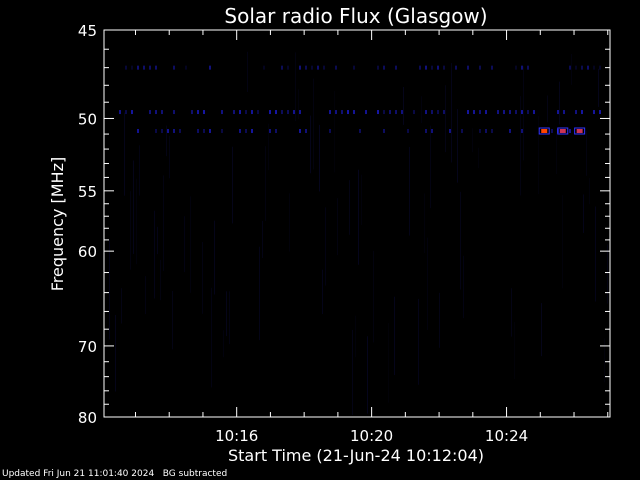 This screenshot has height=480, width=640. I want to click on y-tick-label: 50, so click(87, 119).